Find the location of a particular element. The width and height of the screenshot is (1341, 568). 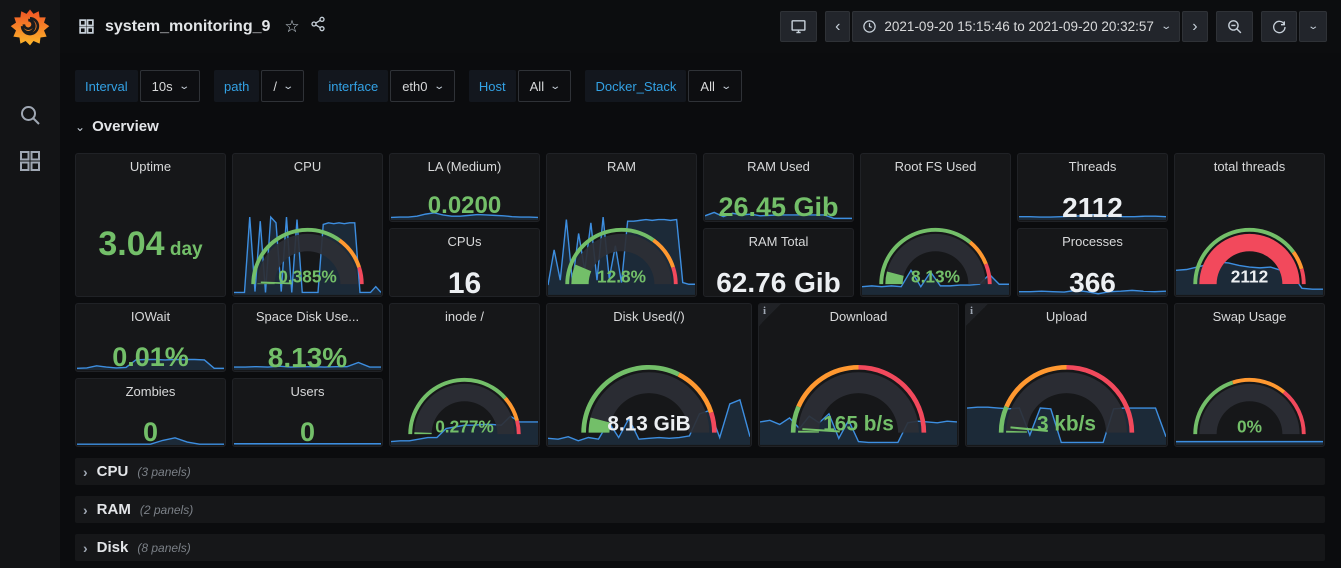

panel-body: 16 is located at coordinates (464, 274).